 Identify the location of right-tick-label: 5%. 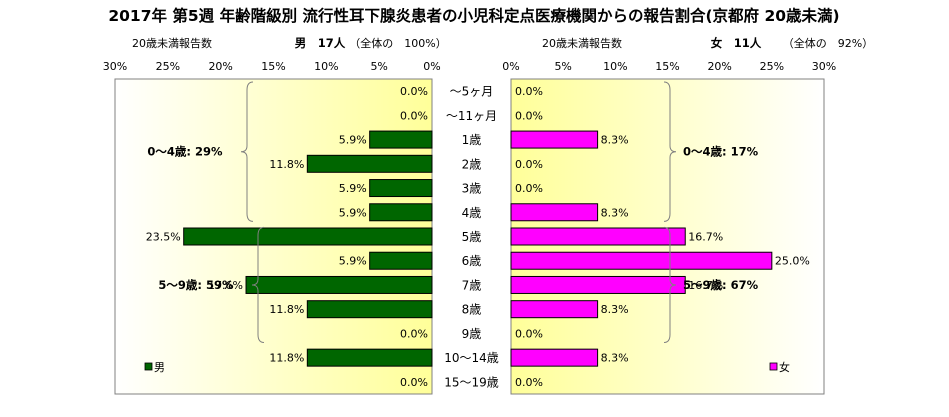
(562, 66).